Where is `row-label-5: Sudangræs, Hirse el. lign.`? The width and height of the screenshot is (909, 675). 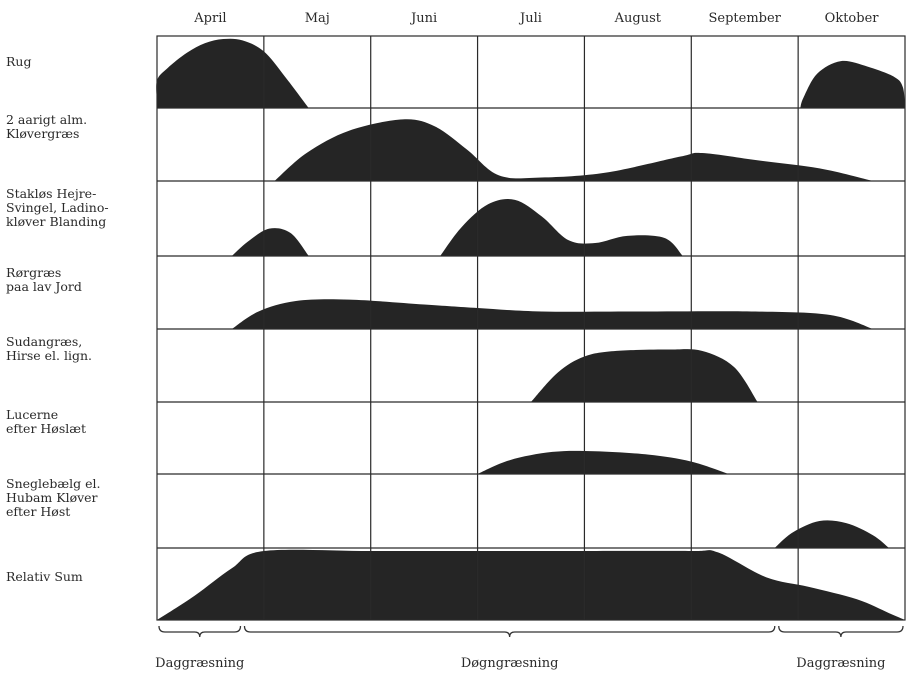
row-label-5: Sudangræs, Hirse el. lign. is located at coordinates (49, 349).